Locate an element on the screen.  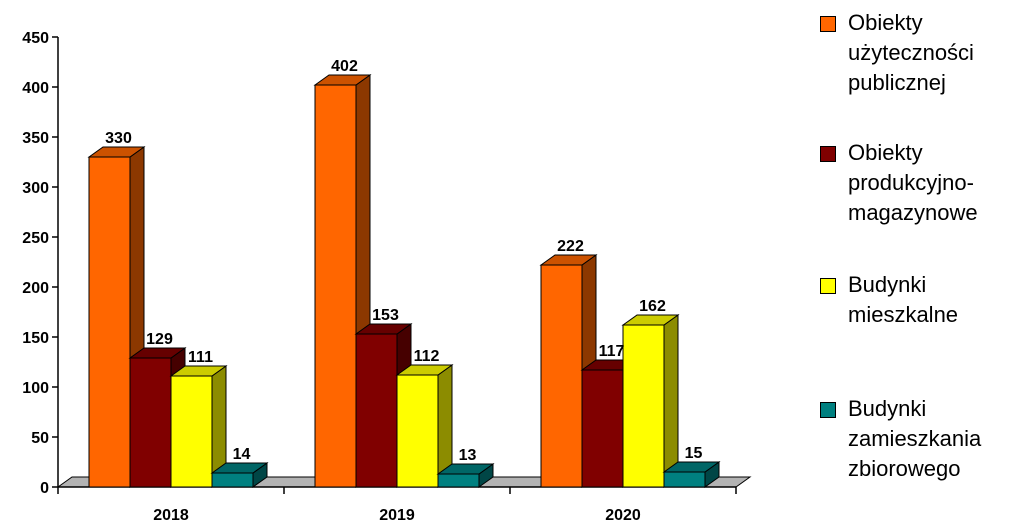
data-label: 13 is located at coordinates (468, 455).